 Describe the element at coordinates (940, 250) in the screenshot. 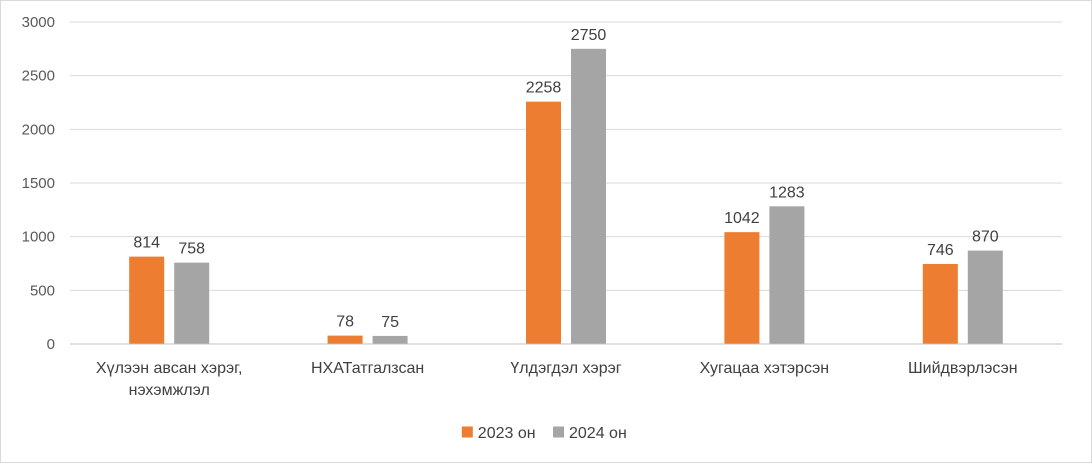

I see `data-label: 746` at that location.